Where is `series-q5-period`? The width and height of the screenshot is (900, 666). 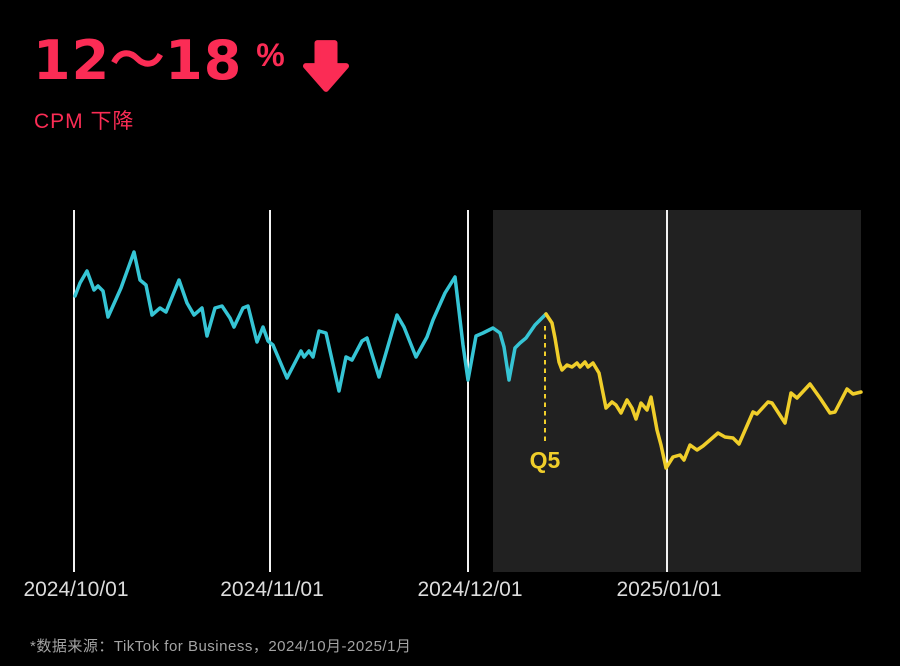
series-q5-period is located at coordinates (703, 391).